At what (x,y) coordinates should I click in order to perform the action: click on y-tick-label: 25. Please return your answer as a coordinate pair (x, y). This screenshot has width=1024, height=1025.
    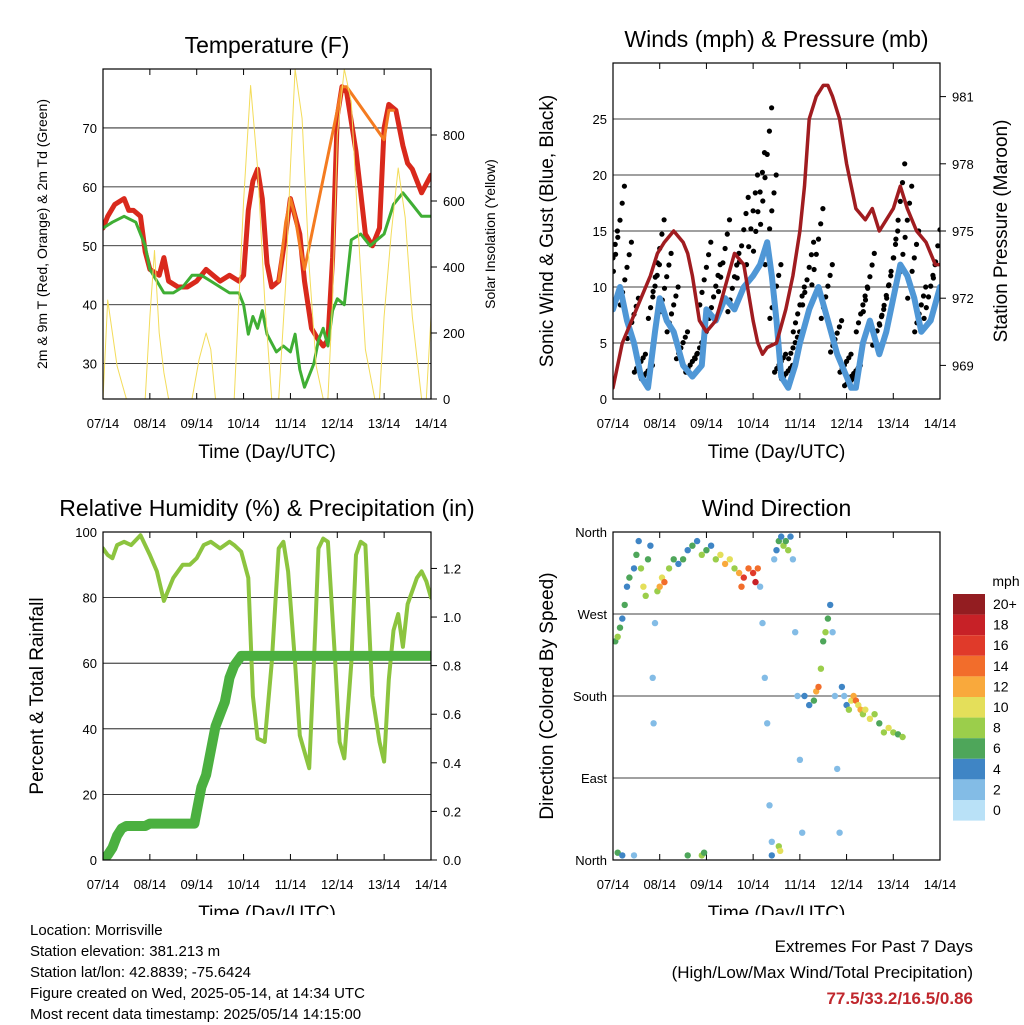
    Looking at the image, I should click on (600, 119).